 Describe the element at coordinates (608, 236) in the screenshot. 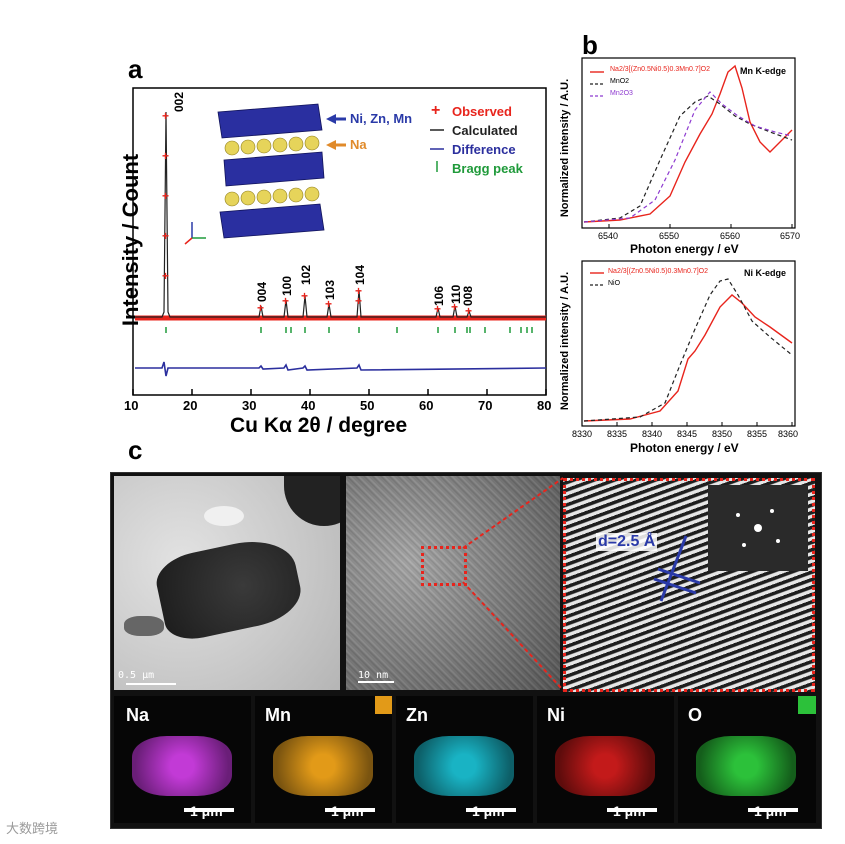

I see `mn-xtick: 6540` at that location.